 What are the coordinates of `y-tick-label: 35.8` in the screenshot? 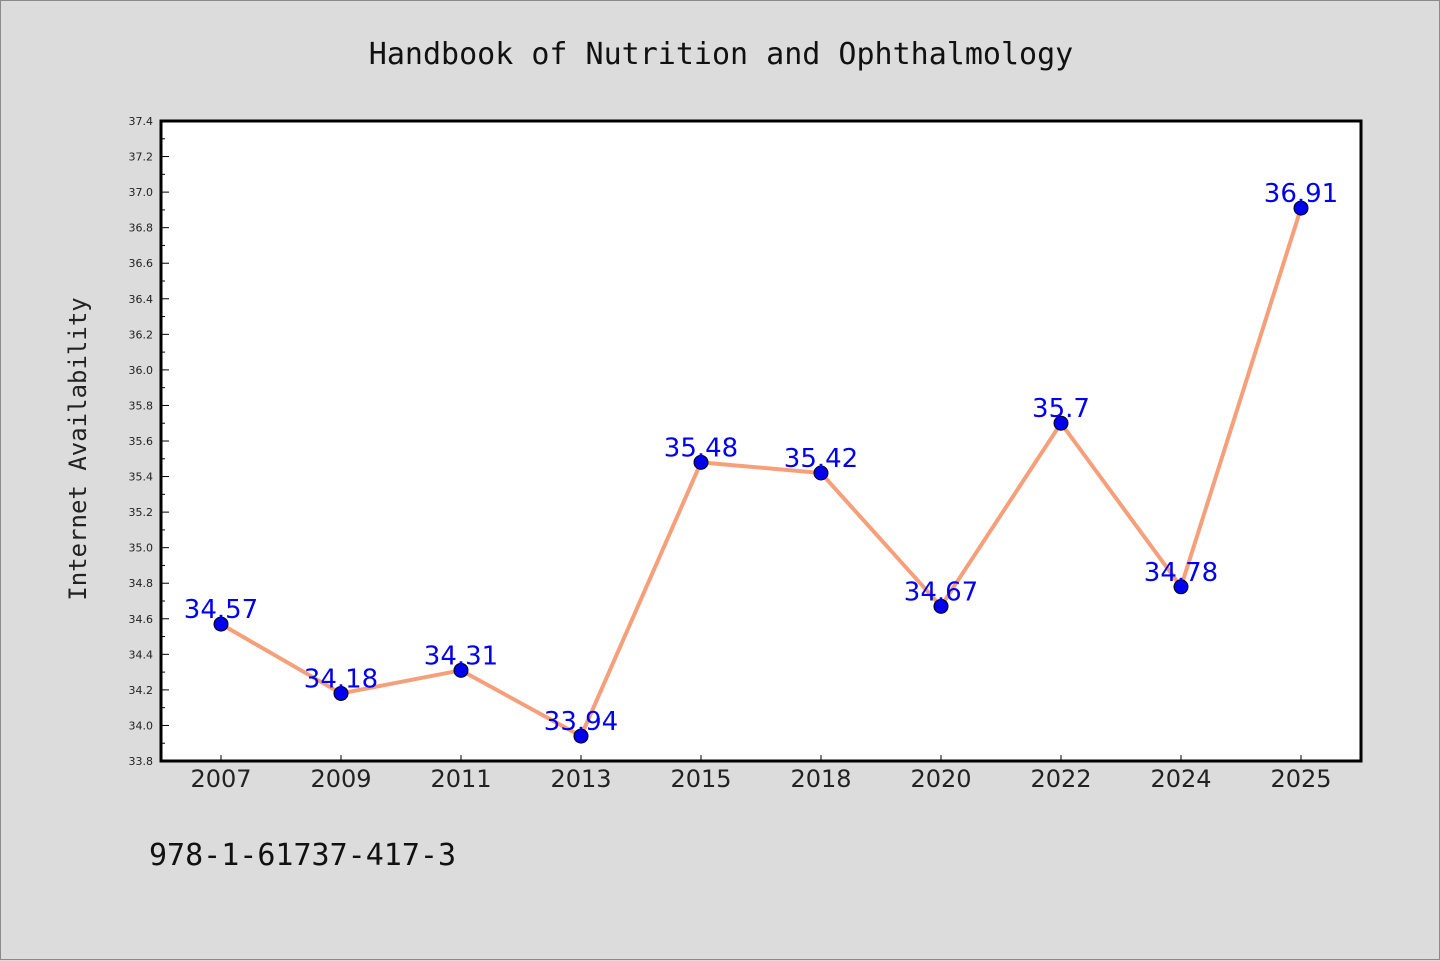 It's located at (141, 405).